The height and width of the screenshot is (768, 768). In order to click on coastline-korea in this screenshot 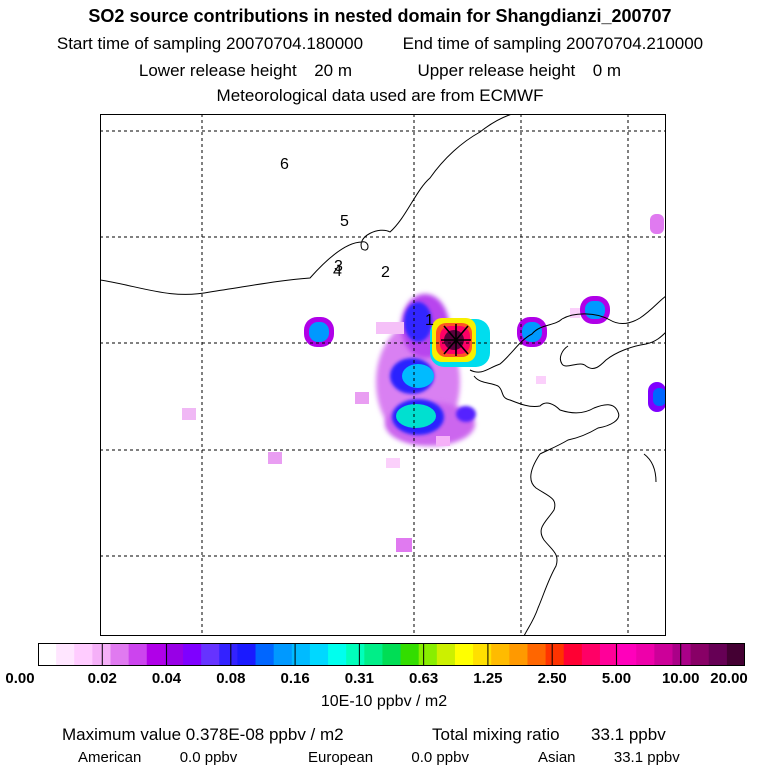, I will do `click(650, 468)`.